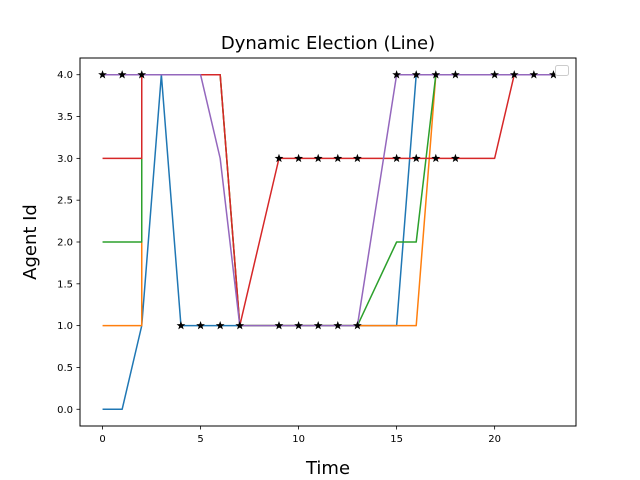 Image resolution: width=640 pixels, height=480 pixels. What do you see at coordinates (562, 70) in the screenshot?
I see `legend-box` at bounding box center [562, 70].